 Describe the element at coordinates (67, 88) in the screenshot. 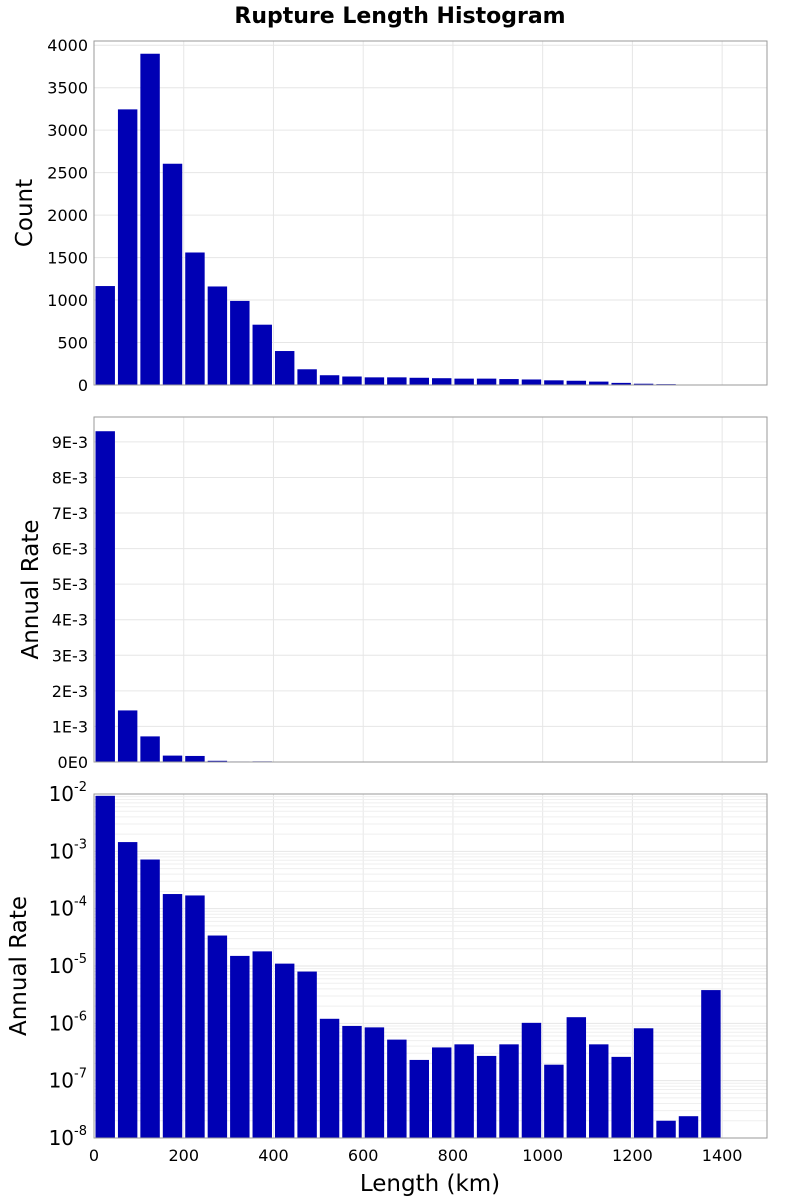

I see `y-tick-label: 3500` at that location.